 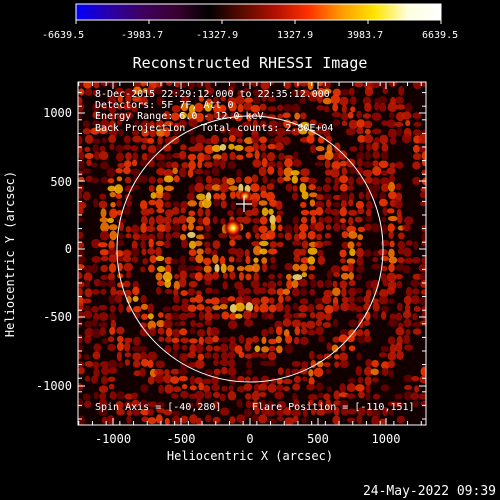 I want to click on colorbar-label-6: 6639.5, so click(x=440, y=35).